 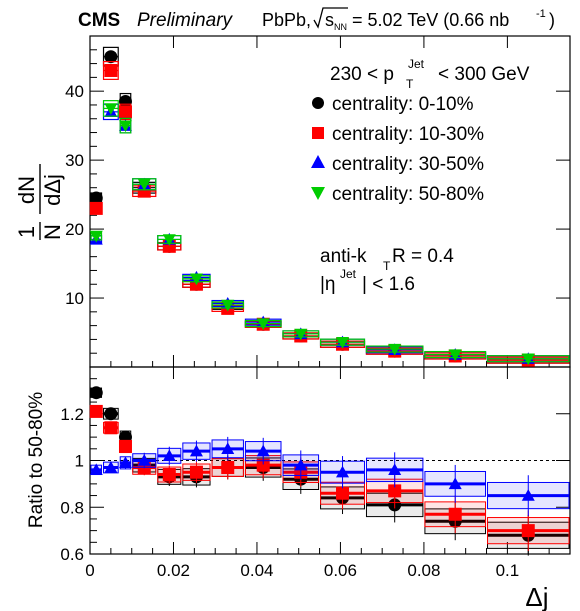 I want to click on x-tick-label: 0.08, so click(x=423, y=570).